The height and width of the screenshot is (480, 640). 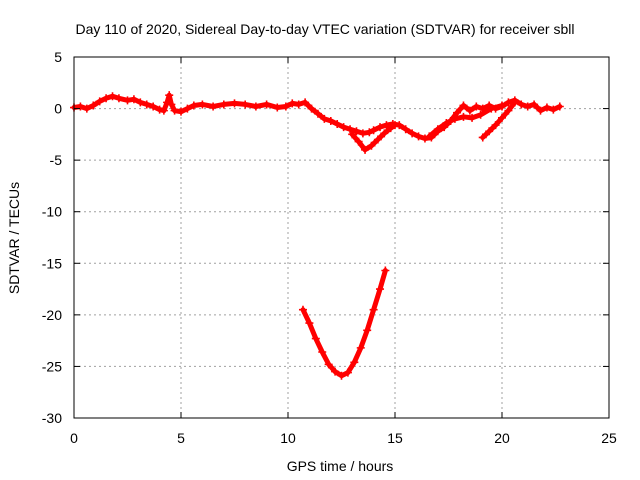 I want to click on x-tick-label: 0, so click(x=74, y=438).